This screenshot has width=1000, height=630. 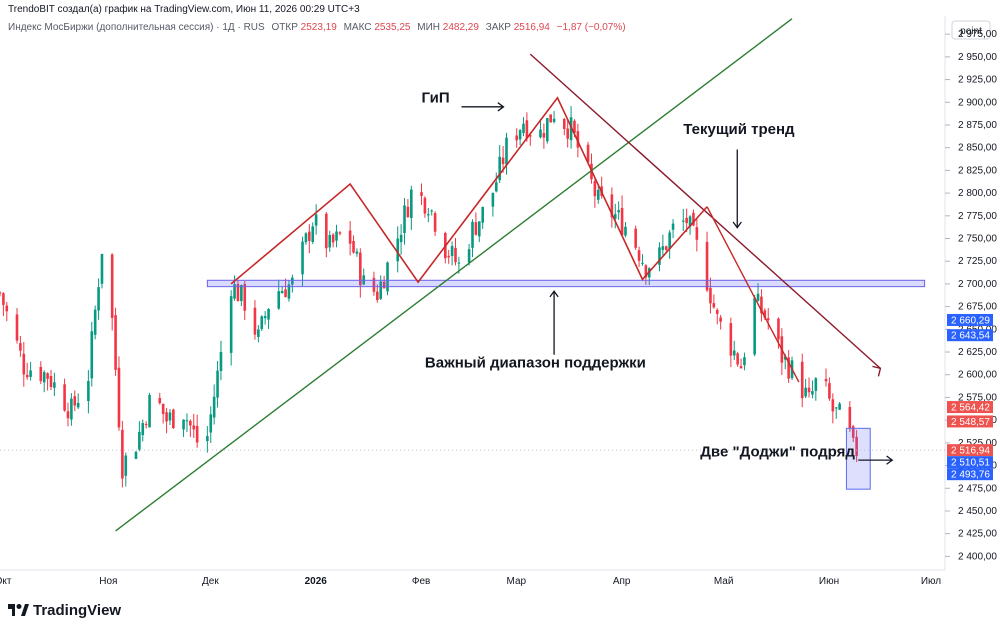 What do you see at coordinates (977, 193) in the screenshot?
I see `price-tick-label: 2 800,00` at bounding box center [977, 193].